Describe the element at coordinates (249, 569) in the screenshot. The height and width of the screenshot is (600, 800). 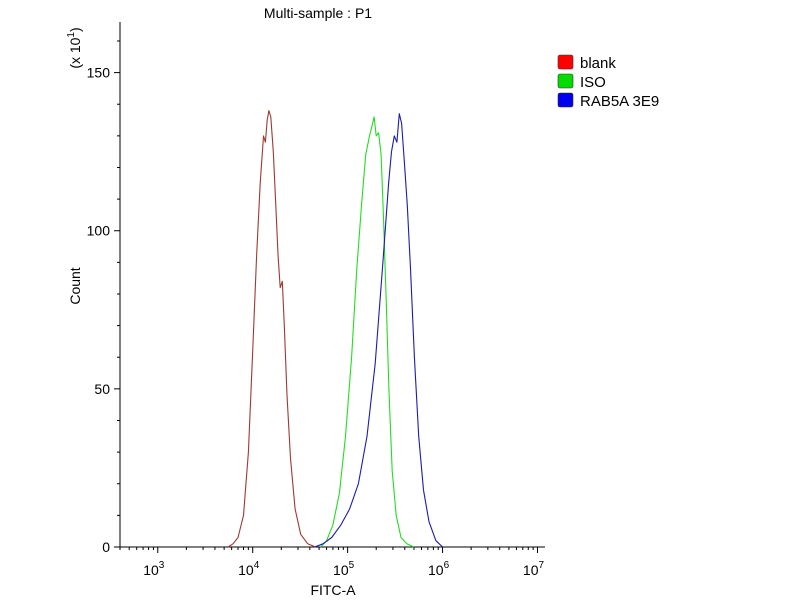
I see `x-tick-label: 10⁴` at that location.